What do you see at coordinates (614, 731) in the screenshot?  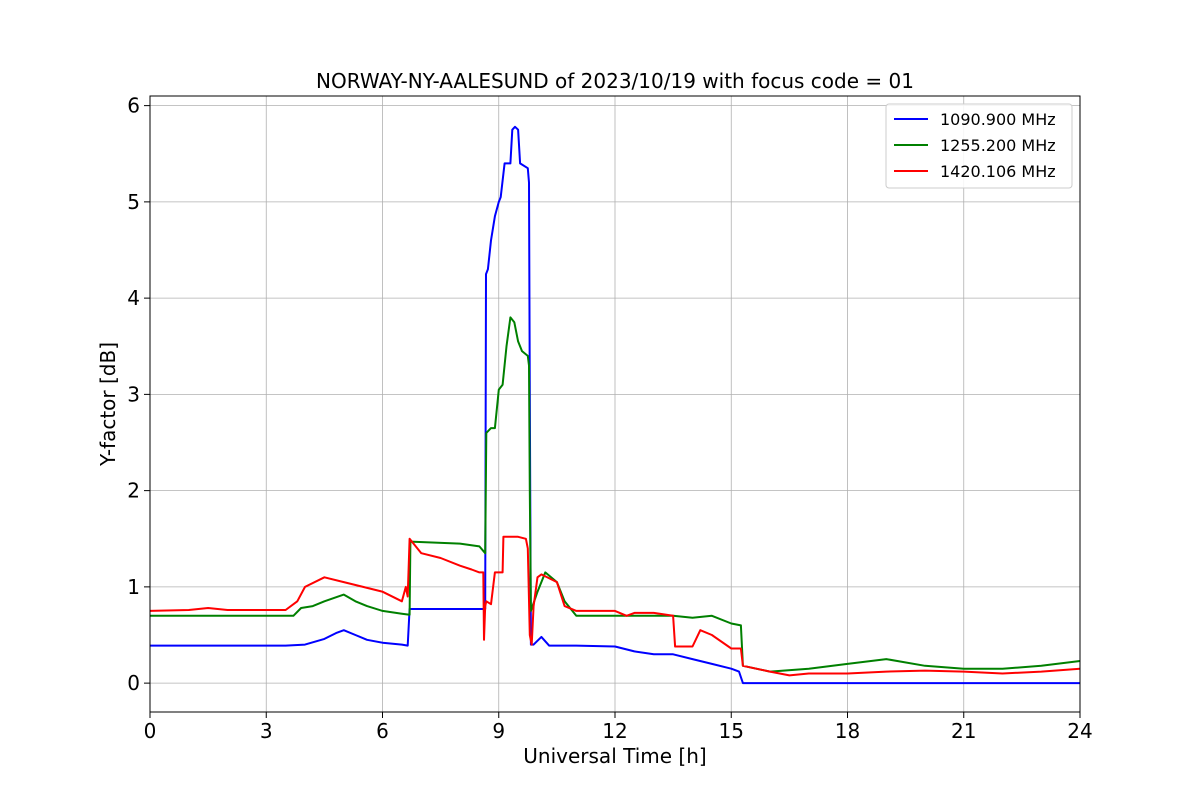 I see `x-tick-label: 12` at bounding box center [614, 731].